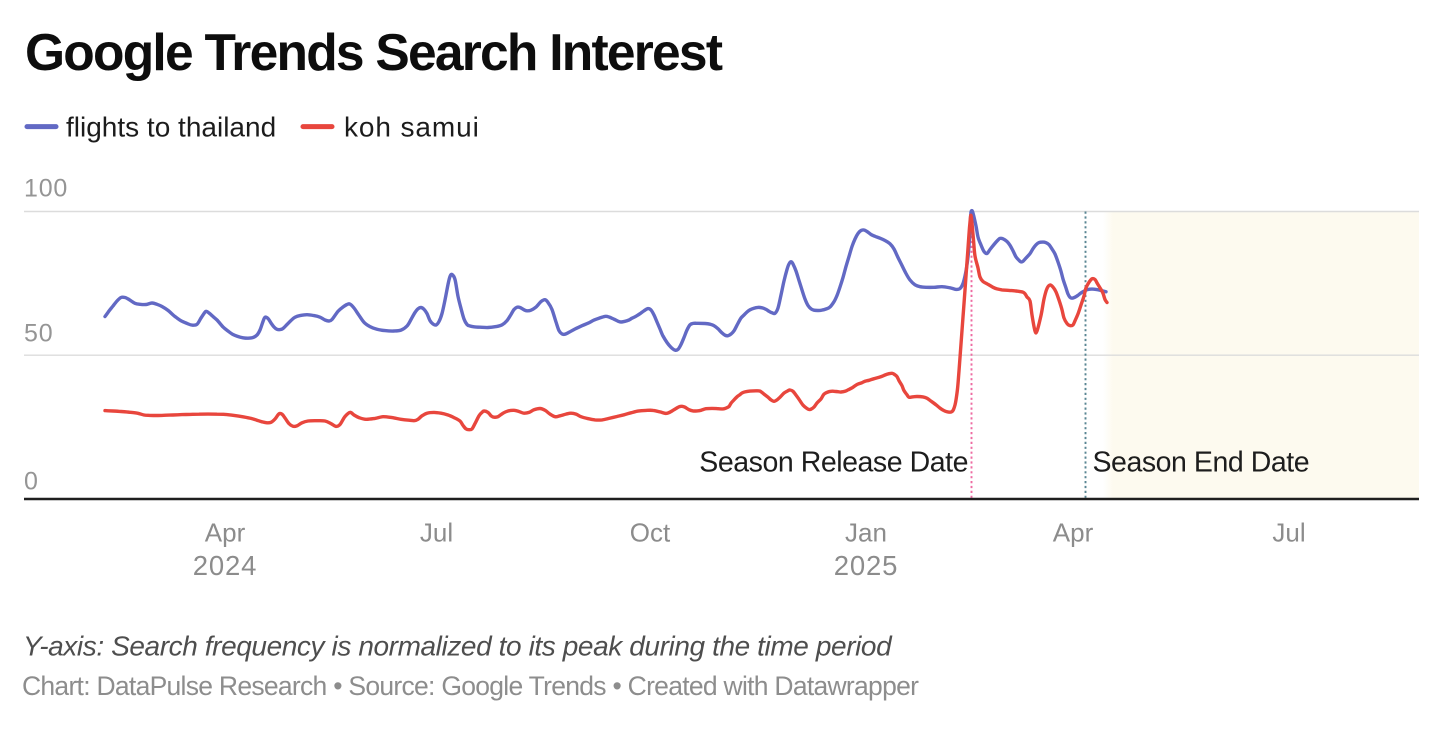 The image size is (1440, 732). Describe the element at coordinates (866, 533) in the screenshot. I see `svg-text: Jan` at that location.